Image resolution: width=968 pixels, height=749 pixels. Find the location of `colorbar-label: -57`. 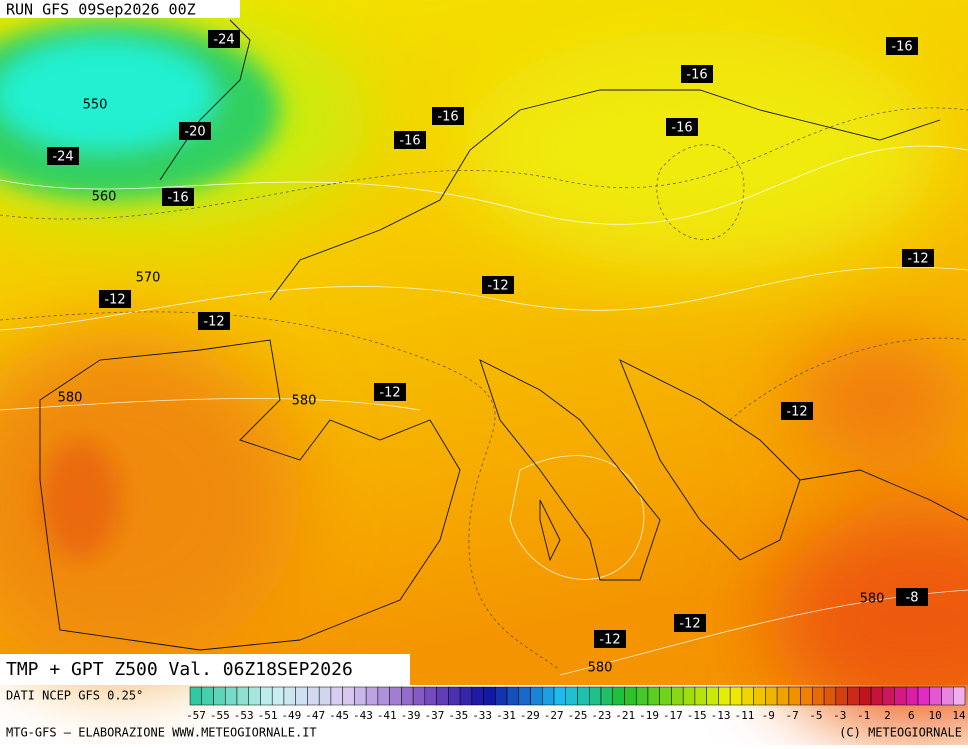

colorbar-label: -57 is located at coordinates (196, 715).